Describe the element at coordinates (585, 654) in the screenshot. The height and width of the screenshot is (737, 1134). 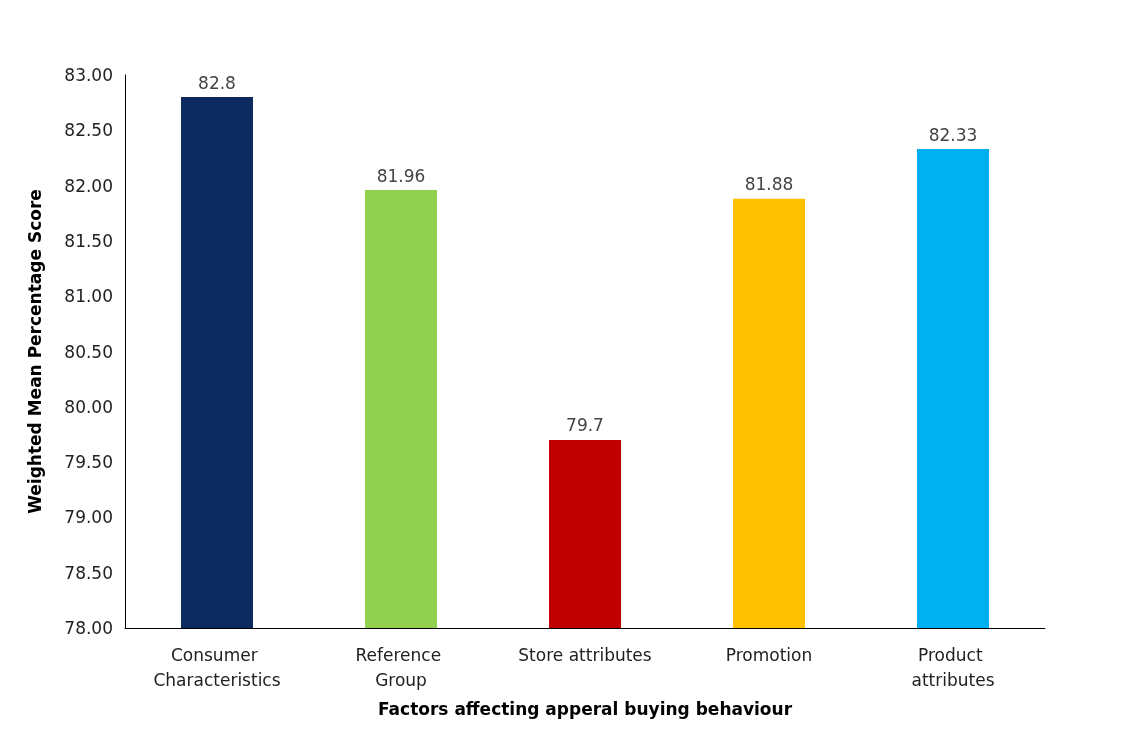
I see `x-tick-label: Store attributes` at that location.